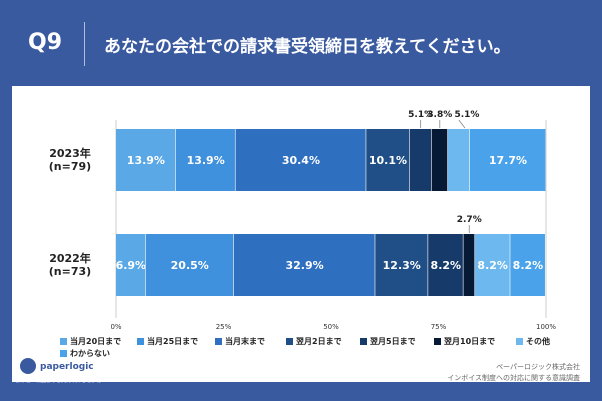 This screenshot has height=401, width=602. What do you see at coordinates (45, 42) in the screenshot?
I see `question-number: Q9` at bounding box center [45, 42].